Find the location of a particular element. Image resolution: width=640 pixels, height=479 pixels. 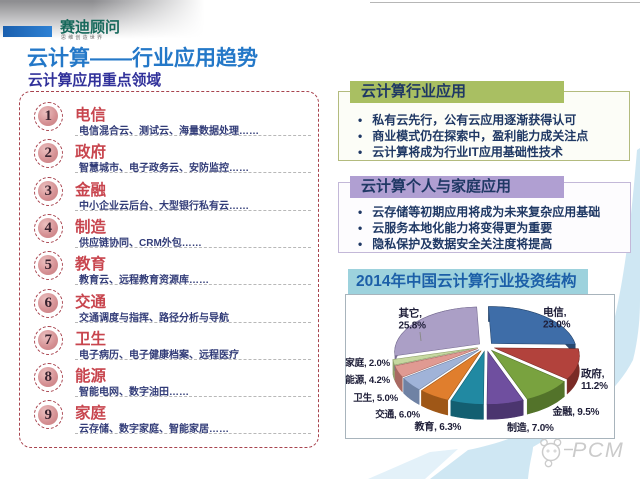

svg-text: 政府, is located at coordinates (593, 373).